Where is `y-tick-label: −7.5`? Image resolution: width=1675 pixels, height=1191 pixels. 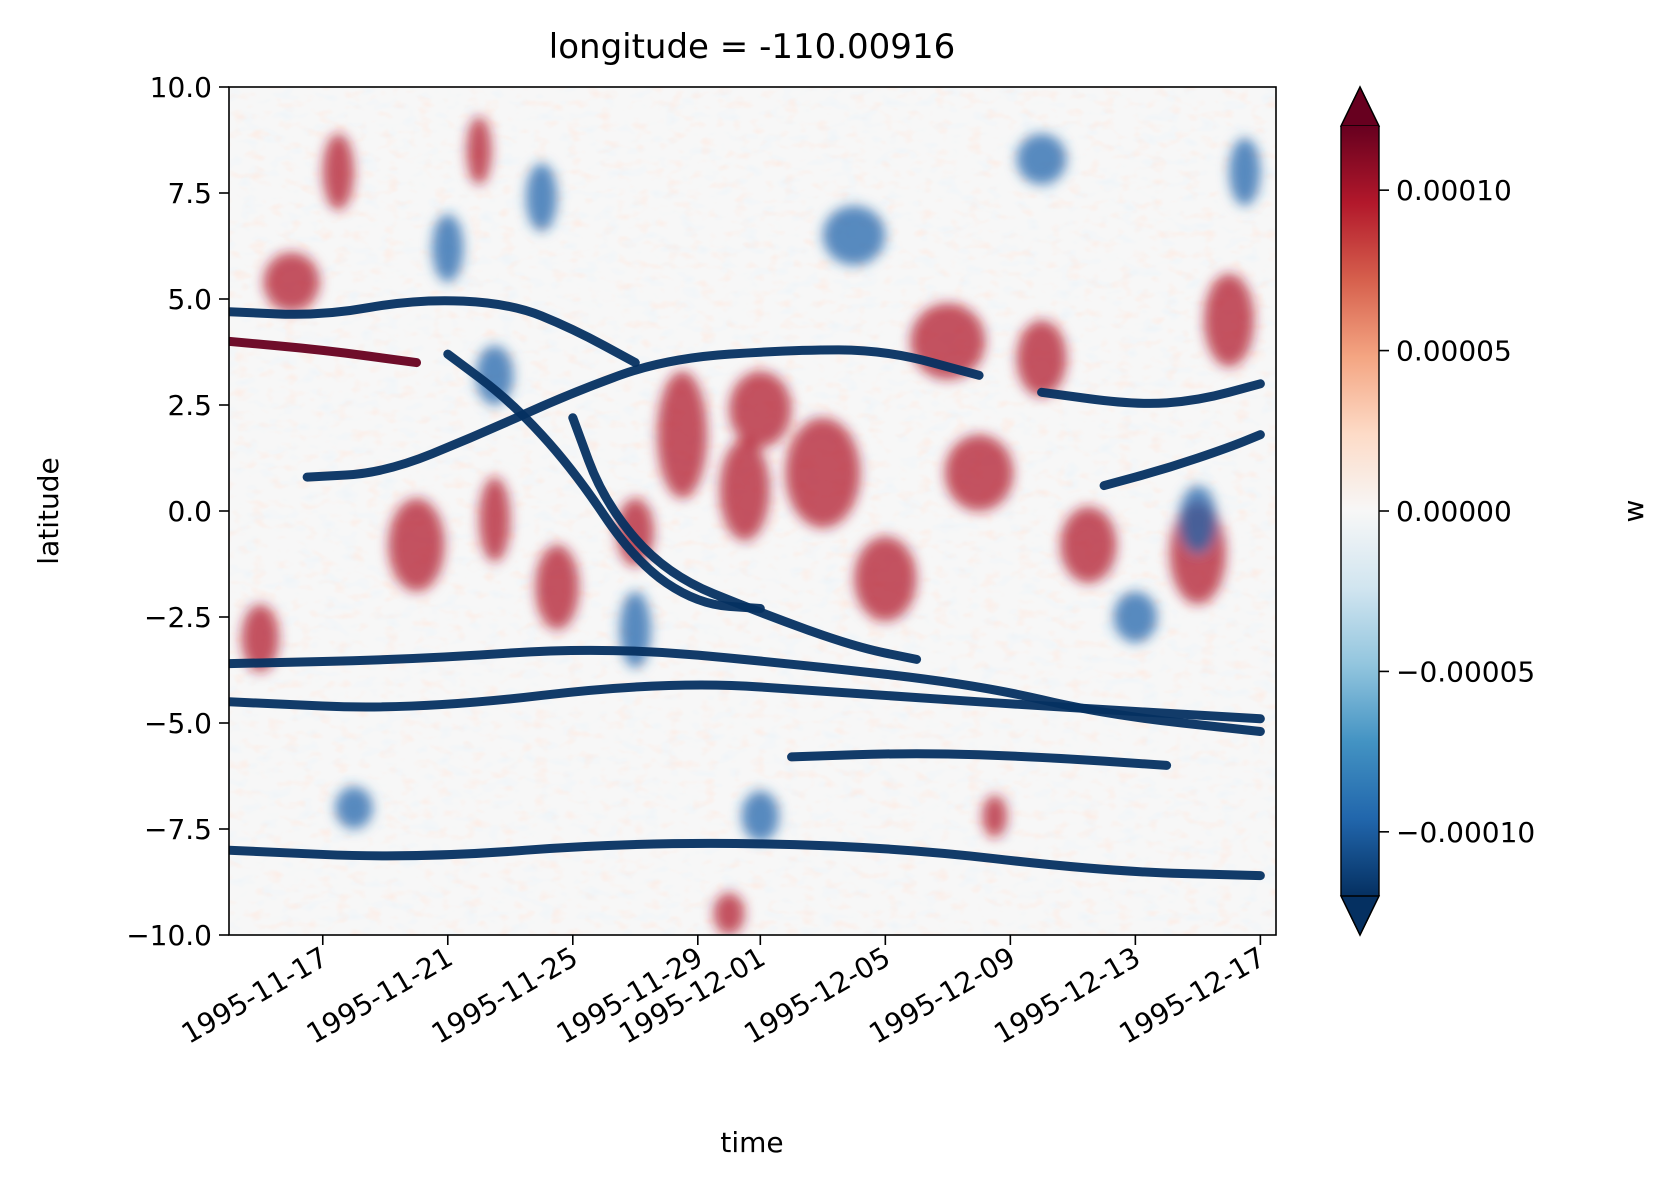 y-tick-label: −7.5 is located at coordinates (178, 829).